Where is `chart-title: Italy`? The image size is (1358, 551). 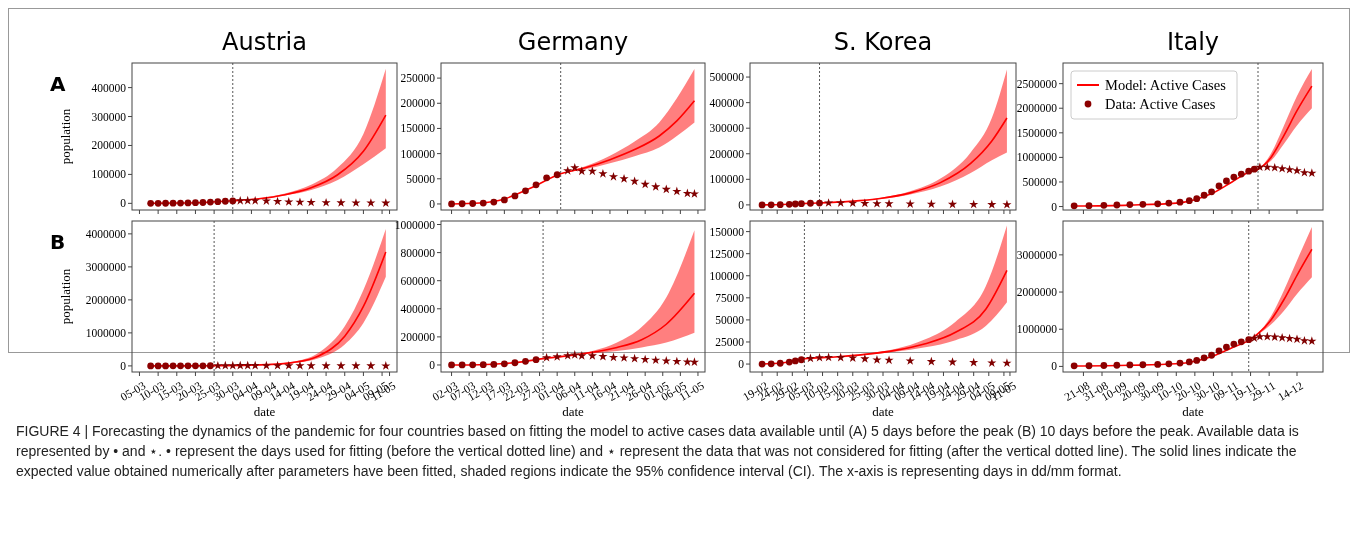 chart-title: Italy is located at coordinates (1193, 42).